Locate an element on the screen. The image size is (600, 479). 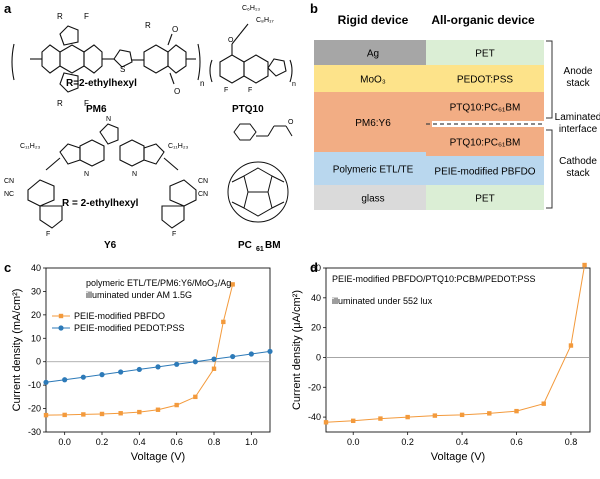
y-tick-label: 30 is located at coordinates (36, 291).